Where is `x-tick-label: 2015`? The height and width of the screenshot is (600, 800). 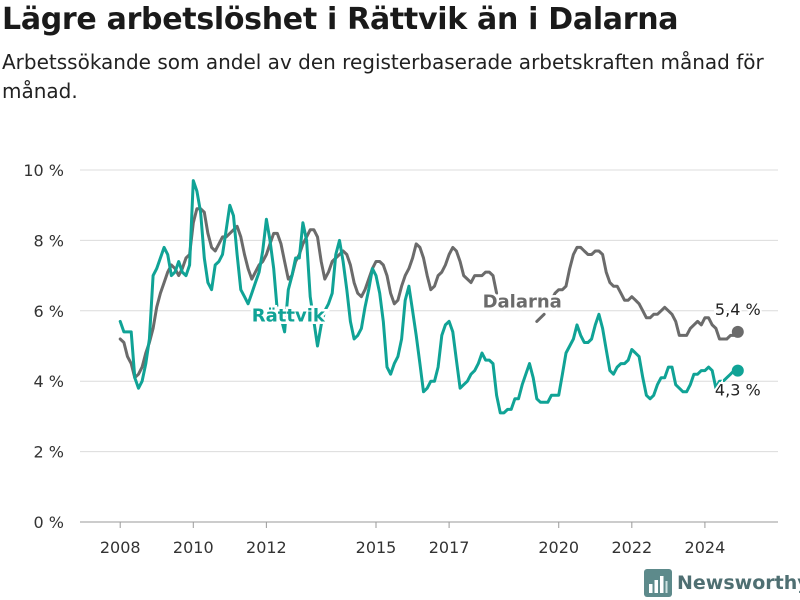 x-tick-label: 2015 is located at coordinates (376, 547).